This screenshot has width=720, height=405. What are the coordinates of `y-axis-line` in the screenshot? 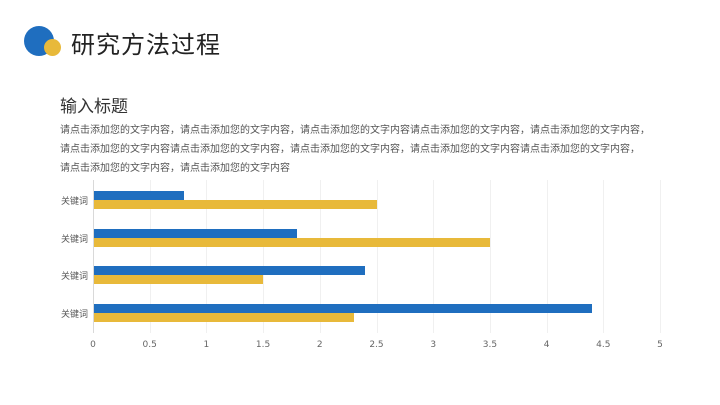 It's located at (93, 256).